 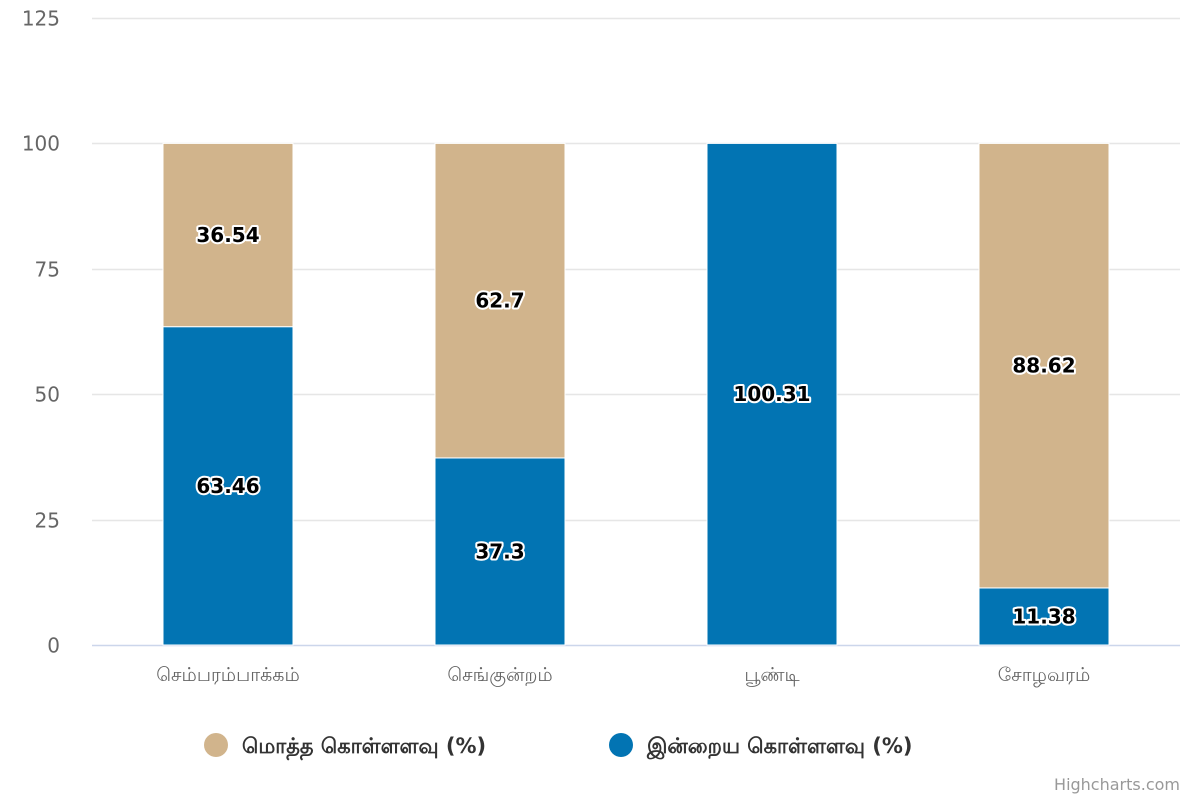 I want to click on x-tick-label: செம்பரம்பாக்கம், so click(x=228, y=675).